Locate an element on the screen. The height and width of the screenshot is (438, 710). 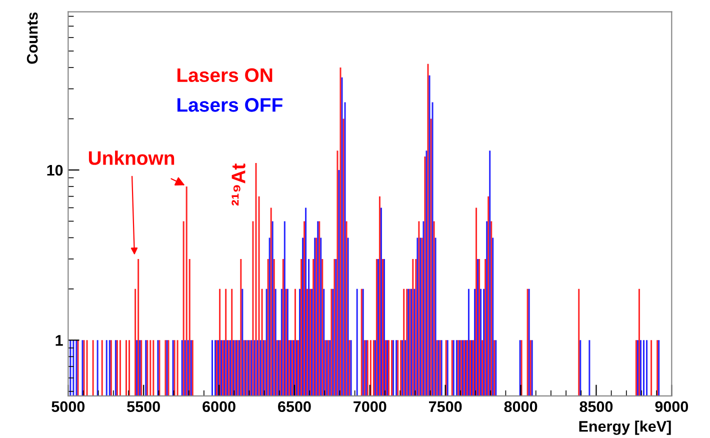
x-tick-label: 6500 is located at coordinates (294, 406).